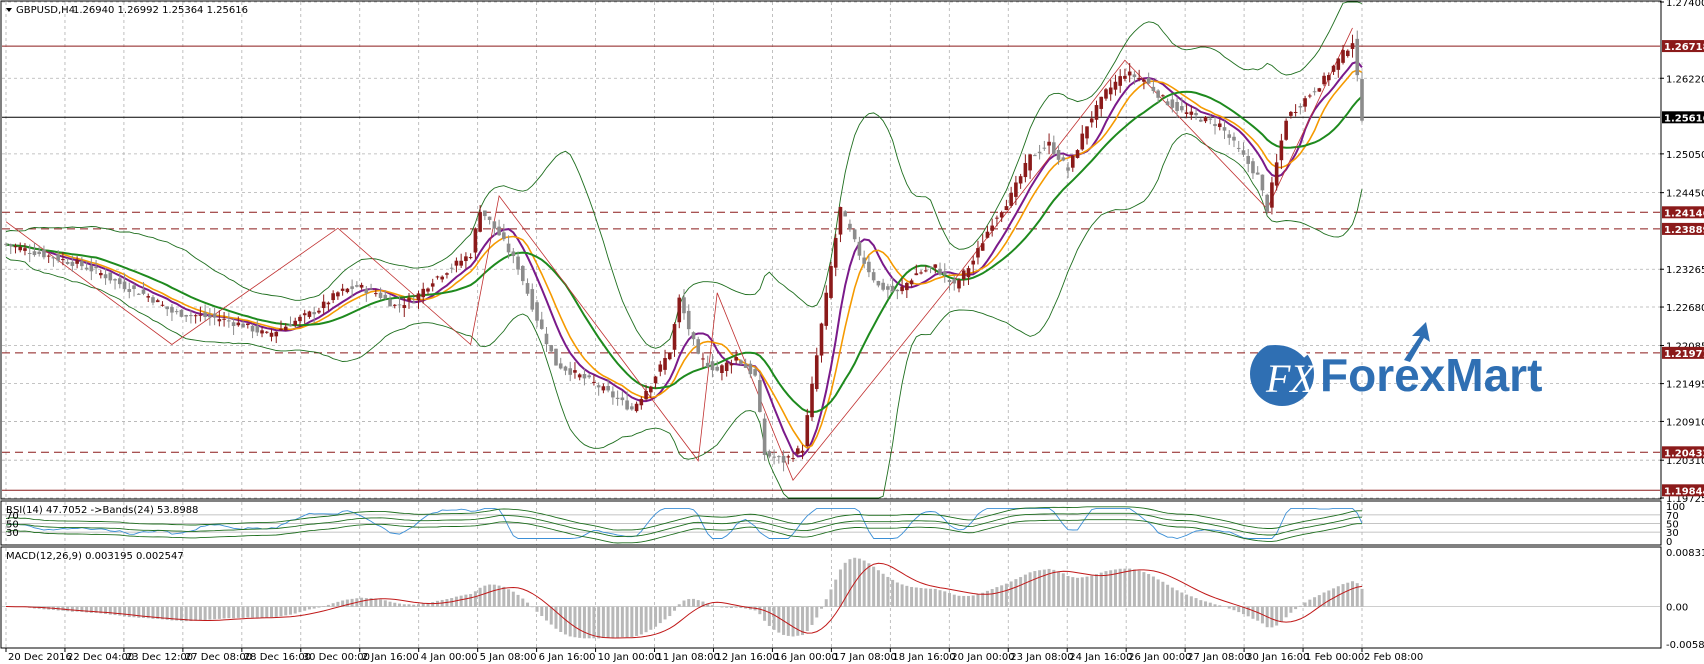  Describe the element at coordinates (1282, 374) in the screenshot. I see `logo-circle-icon` at that location.